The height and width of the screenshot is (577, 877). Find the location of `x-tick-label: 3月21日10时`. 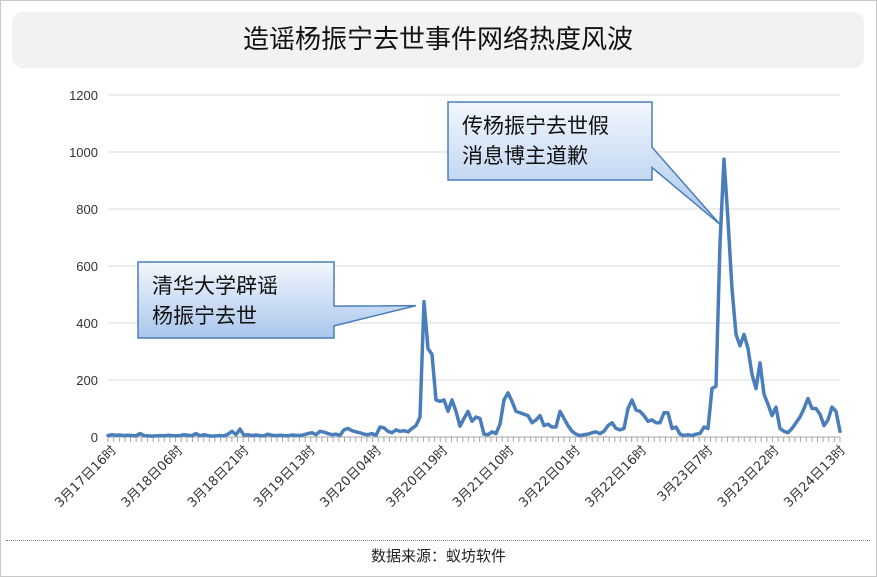

x-tick-label: 3月21日10时 is located at coordinates (483, 476).